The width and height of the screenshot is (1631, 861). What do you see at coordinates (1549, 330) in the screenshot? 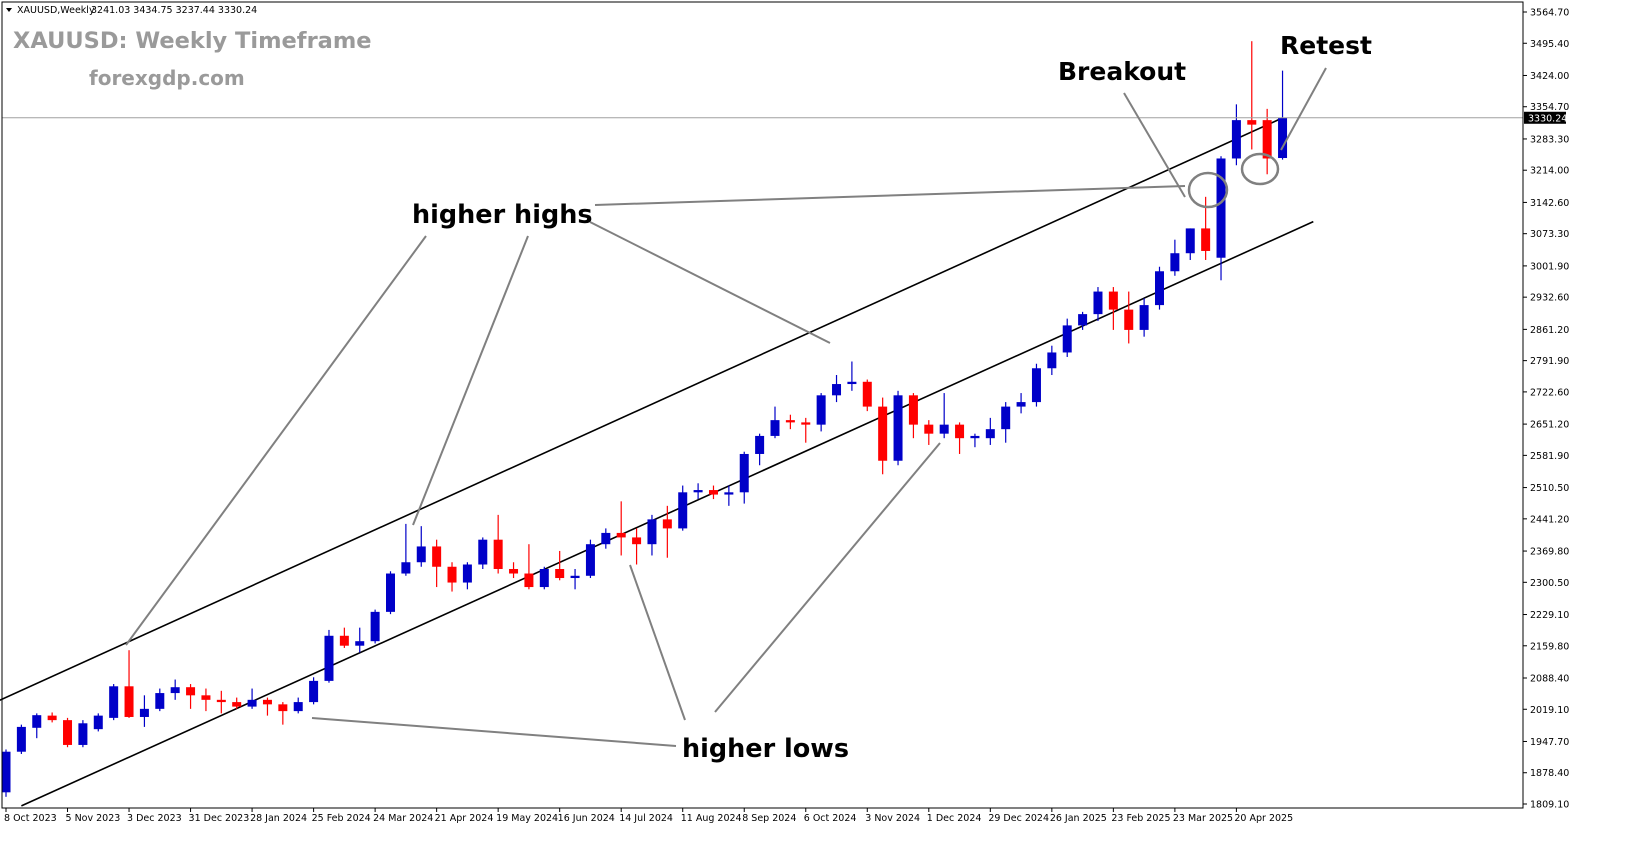
I see `price-tick-label: 2861.20` at bounding box center [1549, 330].